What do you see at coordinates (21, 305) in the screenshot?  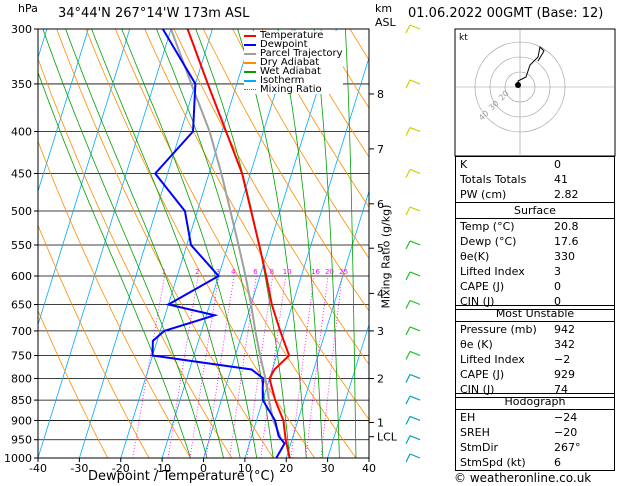 I see `y-tick-label: 650` at bounding box center [21, 305].